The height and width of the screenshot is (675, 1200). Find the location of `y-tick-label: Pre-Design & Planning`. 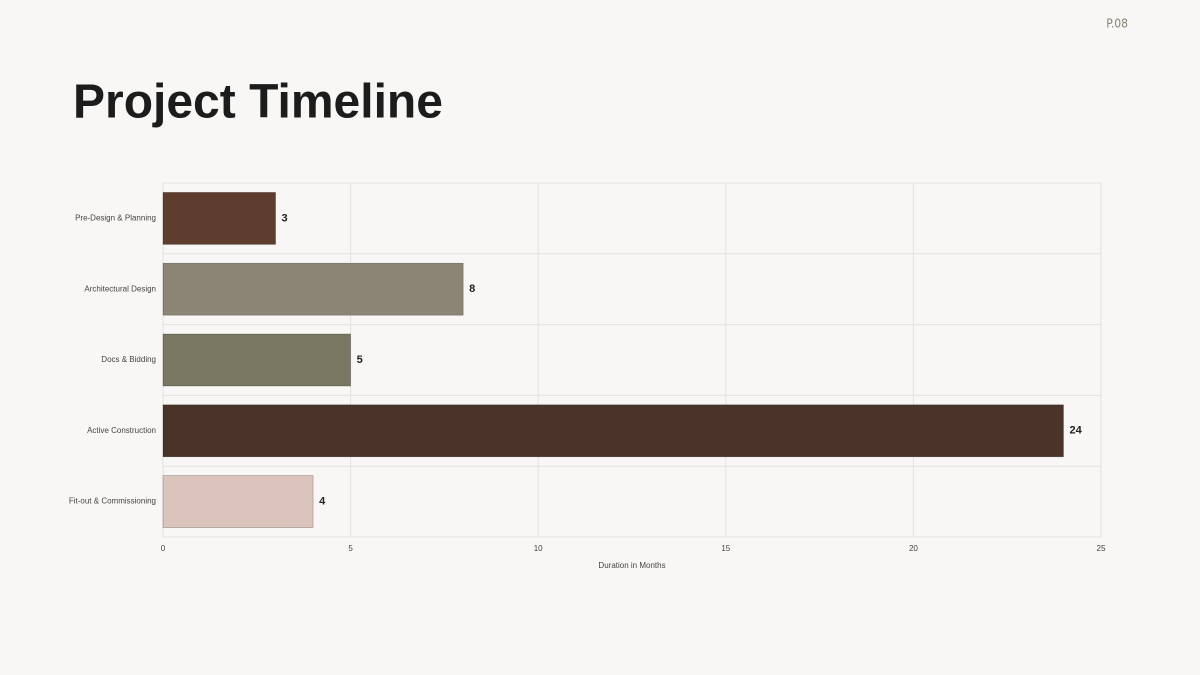

y-tick-label: Pre-Design & Planning is located at coordinates (115, 218).